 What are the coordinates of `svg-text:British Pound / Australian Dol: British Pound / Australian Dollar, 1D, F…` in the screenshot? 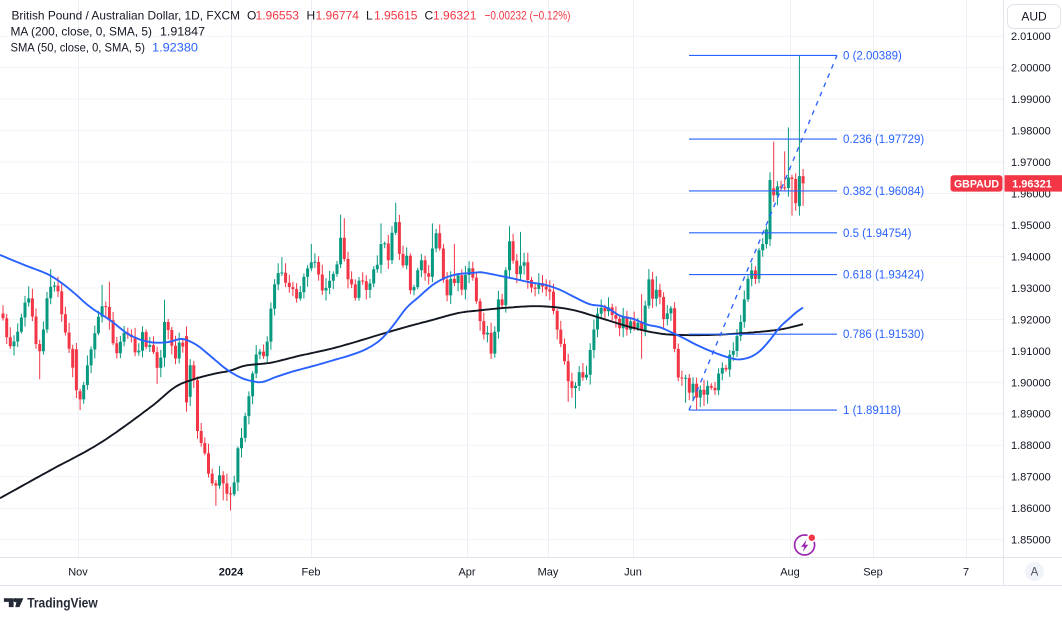 It's located at (126, 15).